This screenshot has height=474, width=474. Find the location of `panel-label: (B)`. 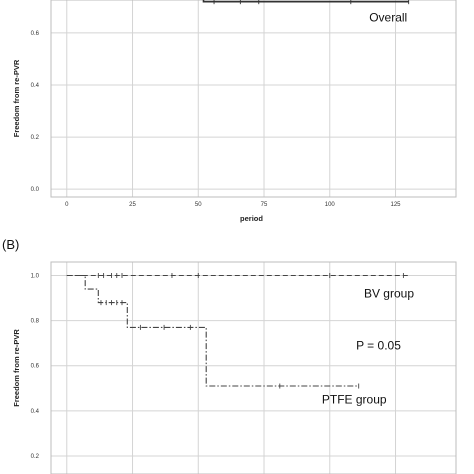

panel-label: (B) is located at coordinates (10, 244).